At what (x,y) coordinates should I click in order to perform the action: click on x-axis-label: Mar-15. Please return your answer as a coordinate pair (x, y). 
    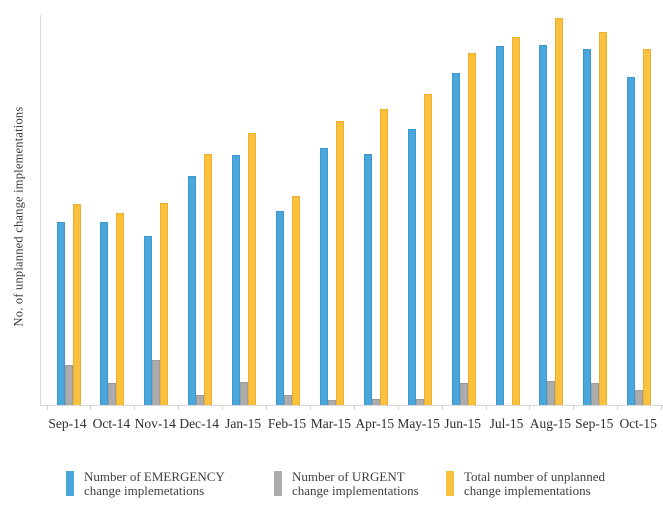
    Looking at the image, I should click on (330, 423).